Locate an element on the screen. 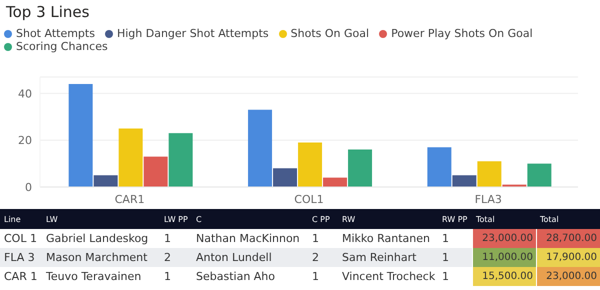 This screenshot has width=600, height=290. category-label: LW PP is located at coordinates (176, 219).